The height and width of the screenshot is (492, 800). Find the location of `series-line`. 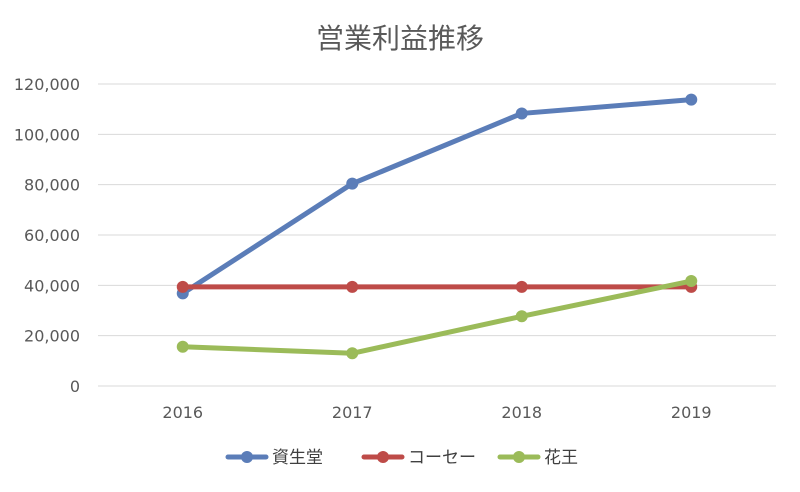

series-line is located at coordinates (437, 317).